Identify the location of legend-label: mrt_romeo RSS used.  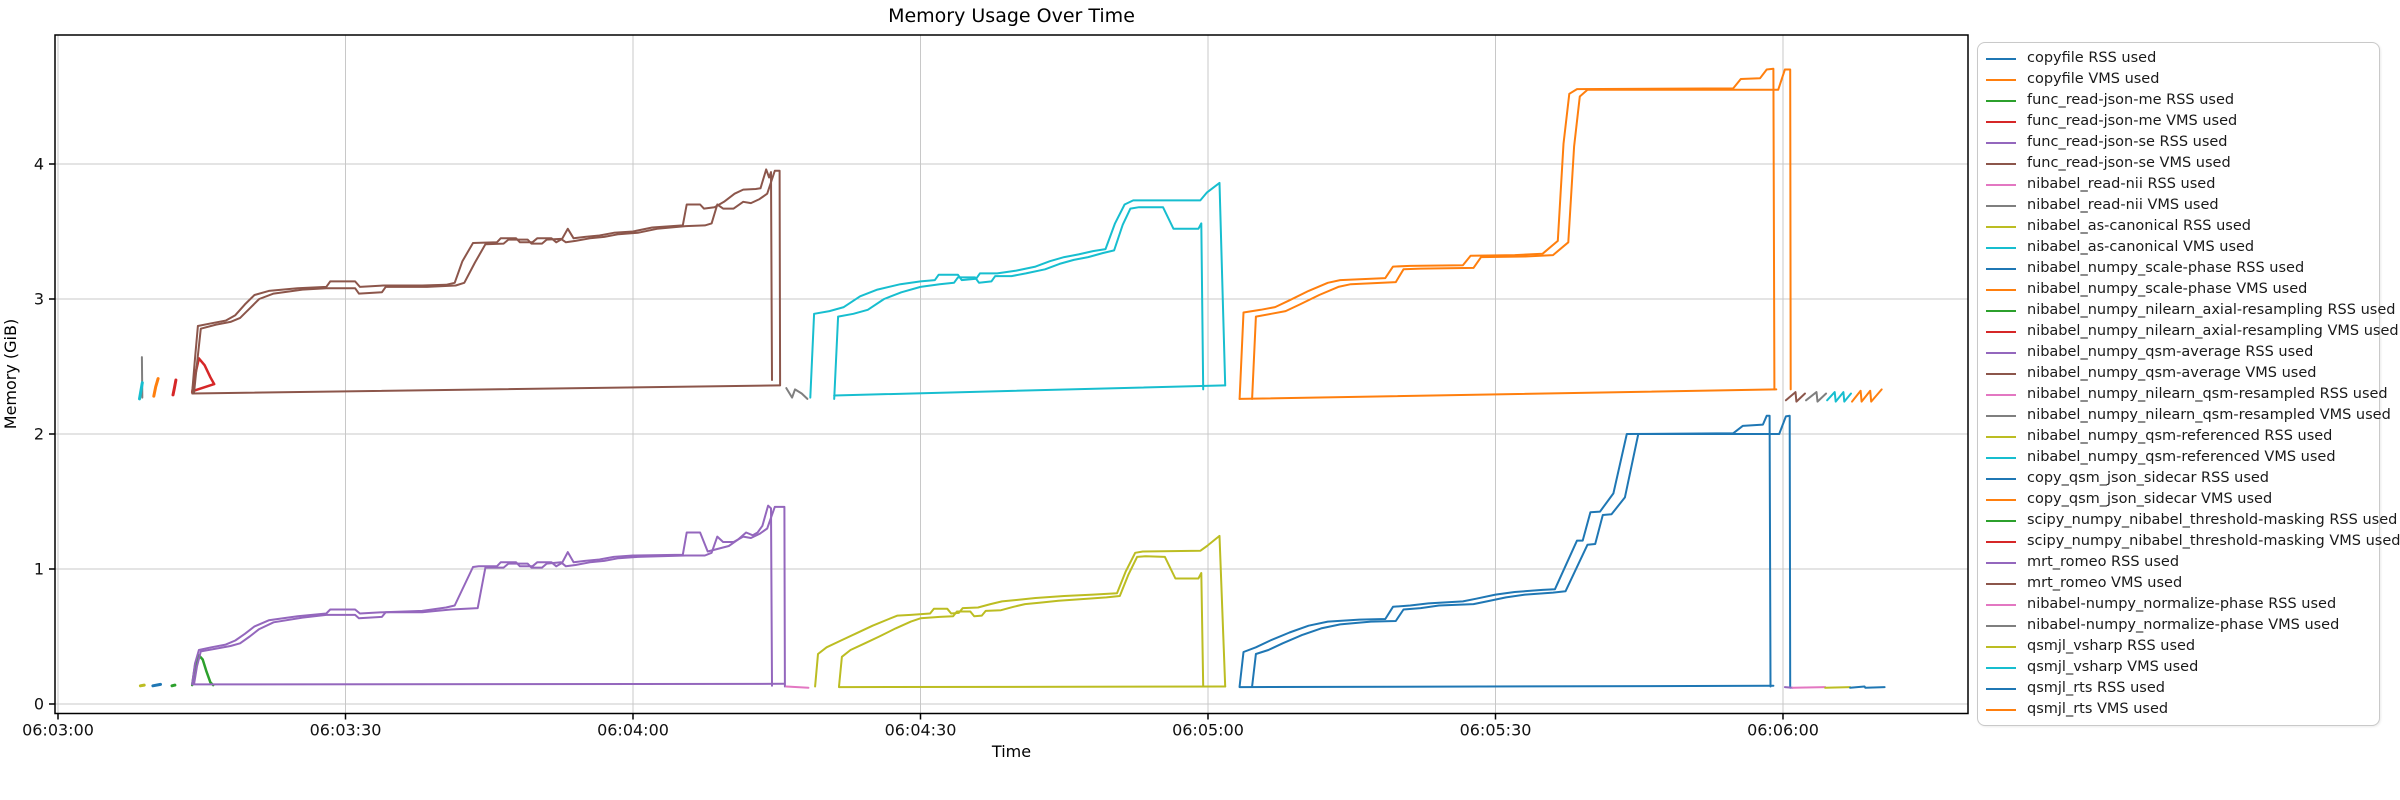
(2103, 562).